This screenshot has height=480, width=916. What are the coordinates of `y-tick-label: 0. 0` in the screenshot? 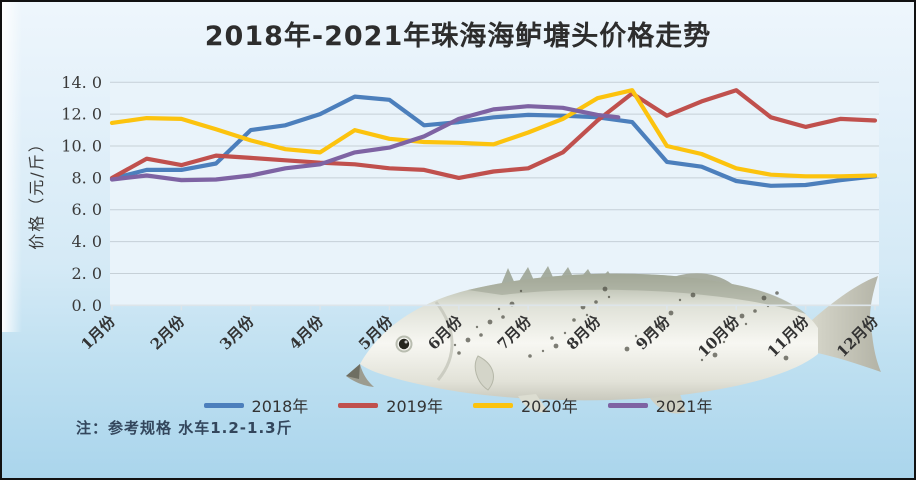 It's located at (86, 305).